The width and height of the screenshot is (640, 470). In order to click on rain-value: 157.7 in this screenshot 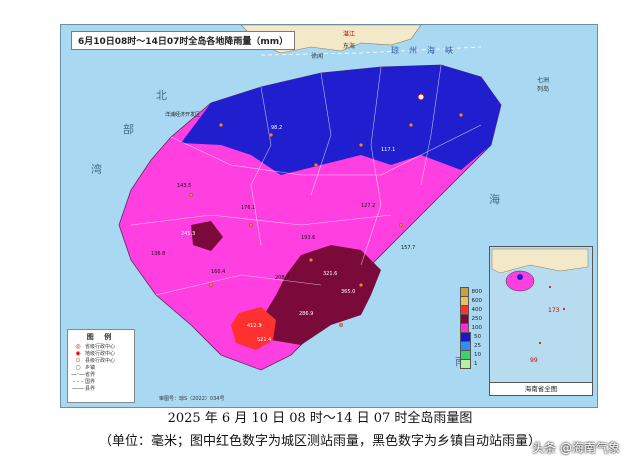, I will do `click(408, 248)`.